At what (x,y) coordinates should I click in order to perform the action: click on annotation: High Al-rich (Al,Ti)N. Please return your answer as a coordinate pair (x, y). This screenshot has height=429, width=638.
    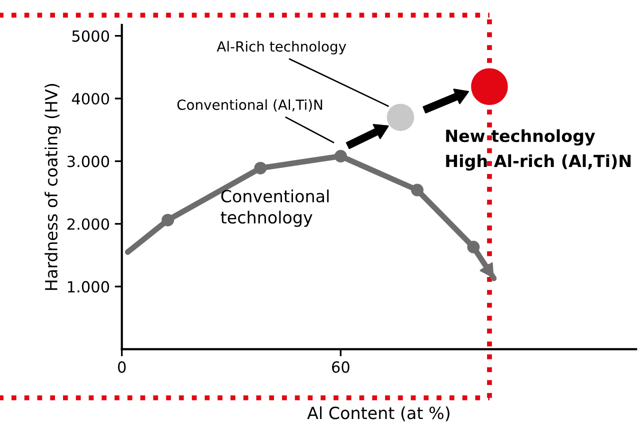
    Looking at the image, I should click on (538, 162).